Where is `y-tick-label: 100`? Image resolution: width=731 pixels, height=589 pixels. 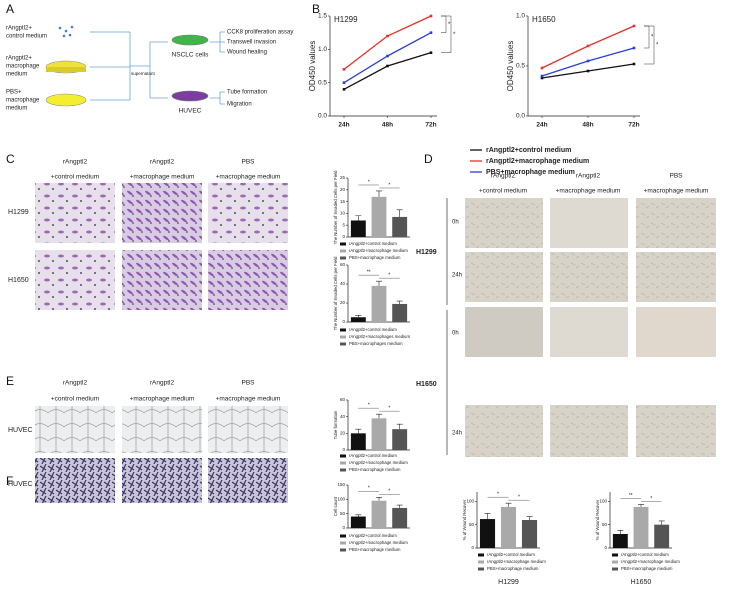 y-tick-label: 100 is located at coordinates (603, 501).